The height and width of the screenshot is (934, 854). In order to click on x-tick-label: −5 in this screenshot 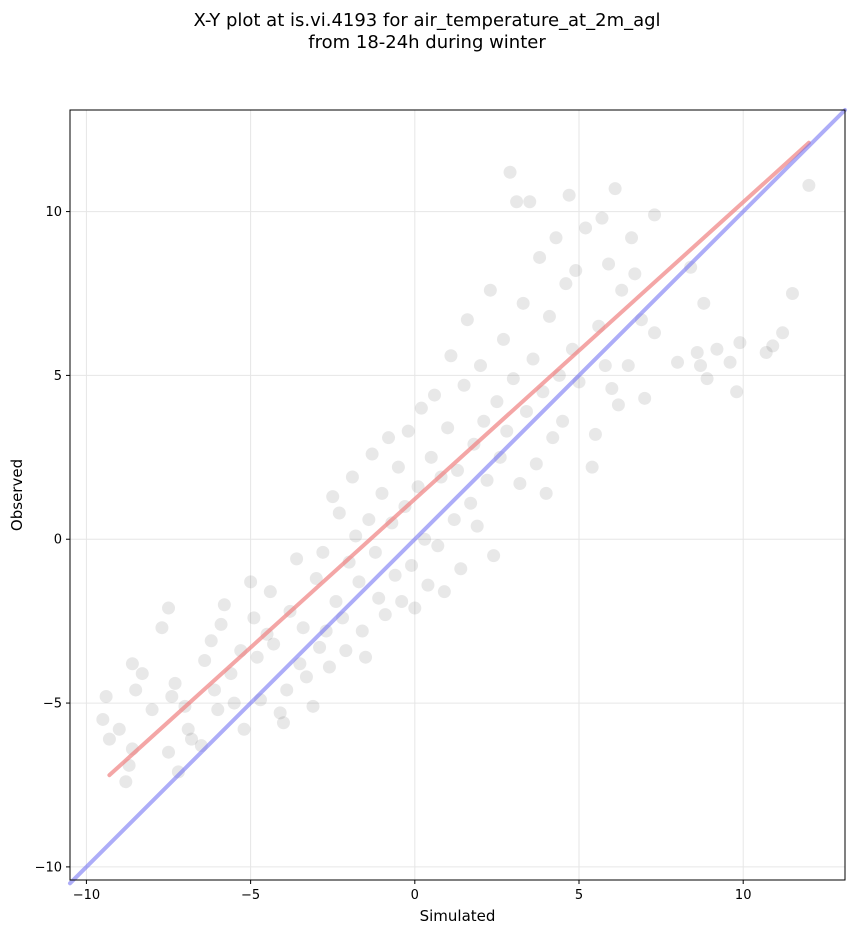, I will do `click(250, 895)`.